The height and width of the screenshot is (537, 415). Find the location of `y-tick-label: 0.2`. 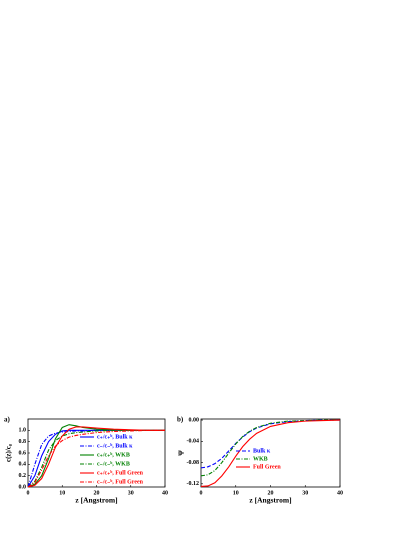

y-tick-label: 0.2 is located at coordinates (23, 476).